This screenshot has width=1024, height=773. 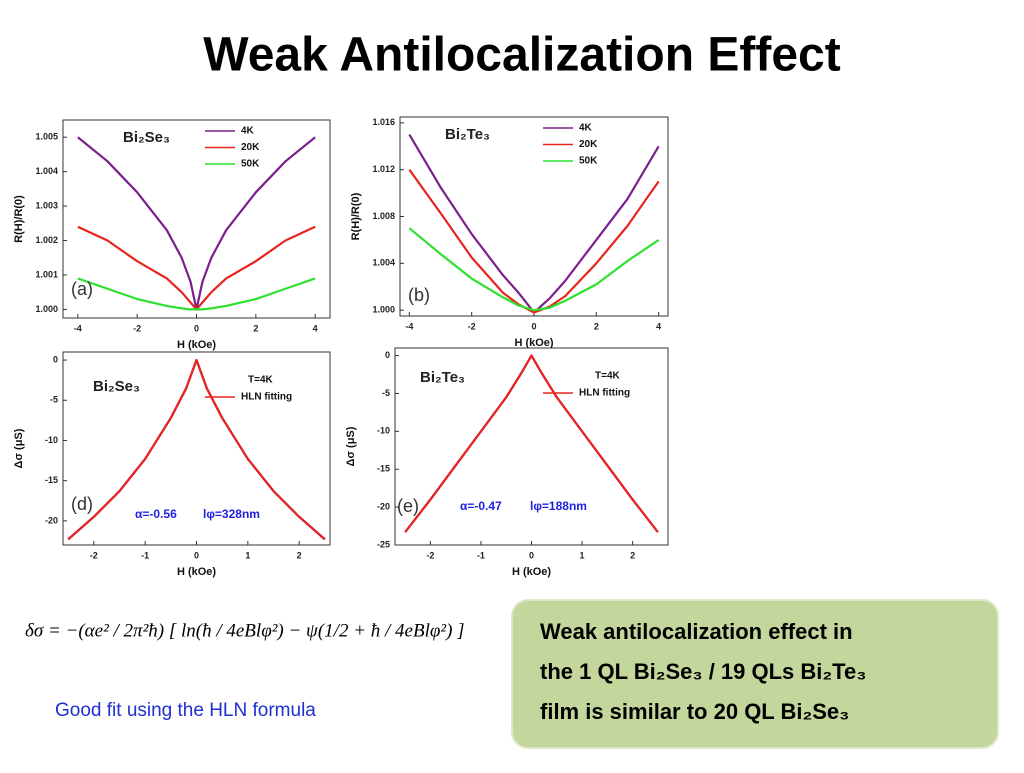 What do you see at coordinates (82, 504) in the screenshot?
I see `annotation: (d)` at bounding box center [82, 504].